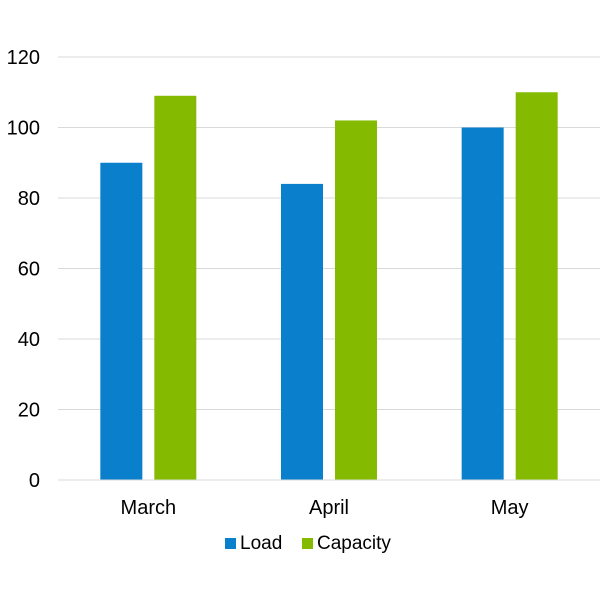 This screenshot has width=600, height=600. I want to click on y-axis-ticks: 0 20 40 60 80 100 120, so click(23, 269).